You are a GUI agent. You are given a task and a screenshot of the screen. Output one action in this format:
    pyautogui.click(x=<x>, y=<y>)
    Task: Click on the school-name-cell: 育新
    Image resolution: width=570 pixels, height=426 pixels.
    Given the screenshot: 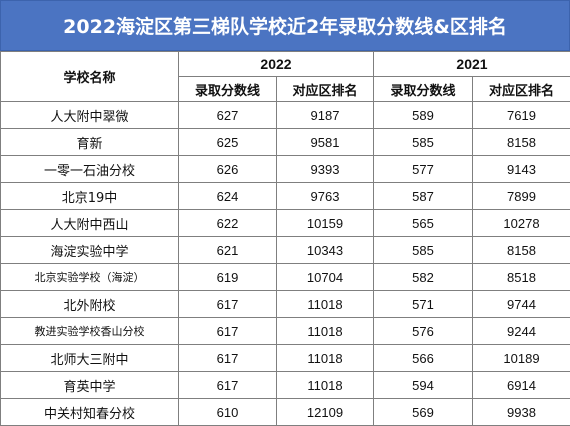 What is the action you would take?
    pyautogui.click(x=90, y=142)
    